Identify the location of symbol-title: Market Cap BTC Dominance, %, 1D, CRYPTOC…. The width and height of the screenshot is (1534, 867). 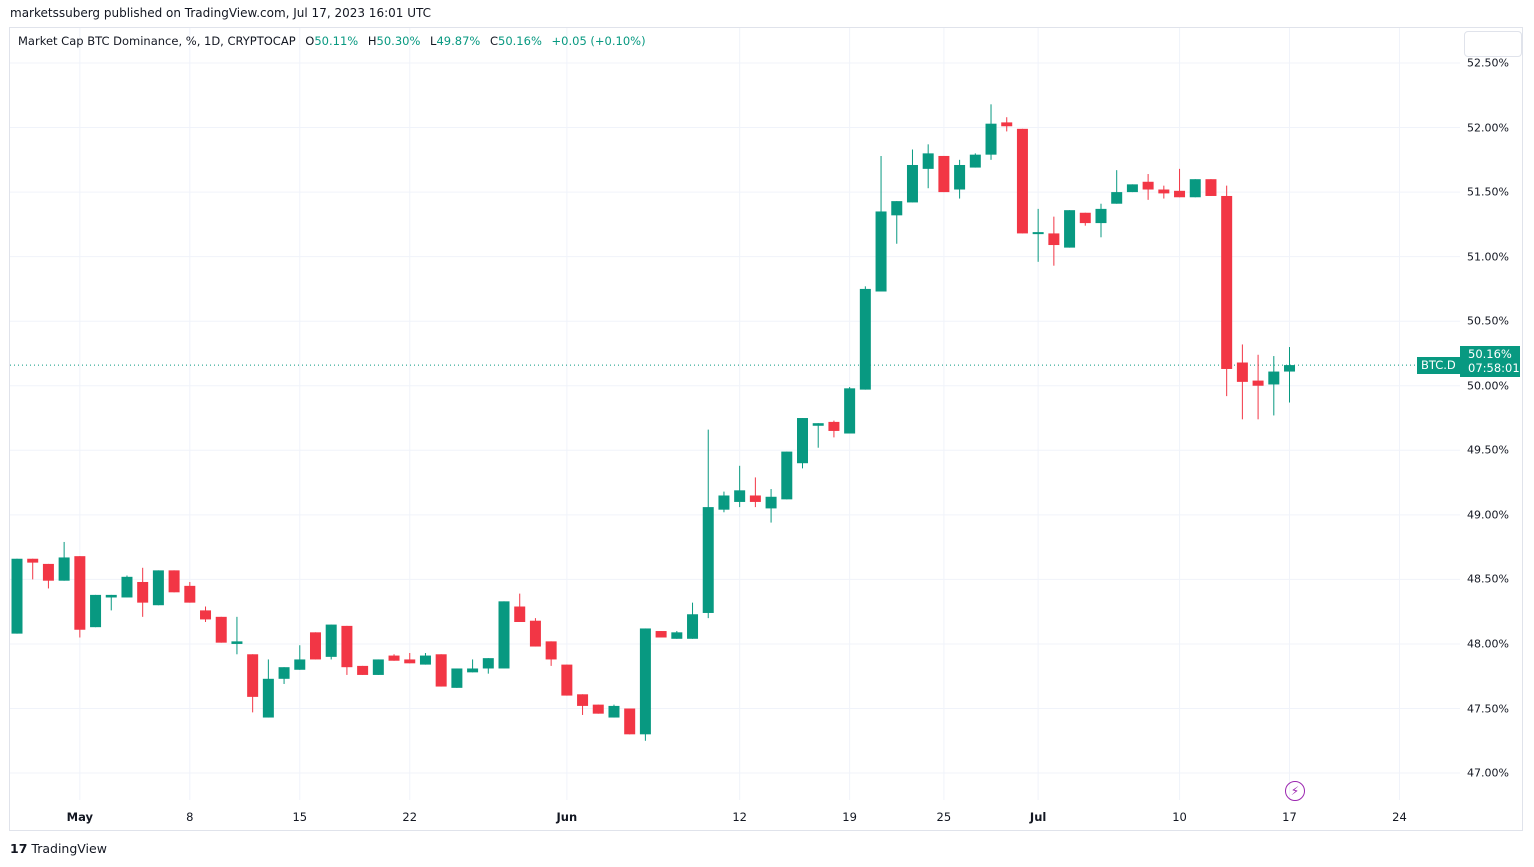
(157, 41).